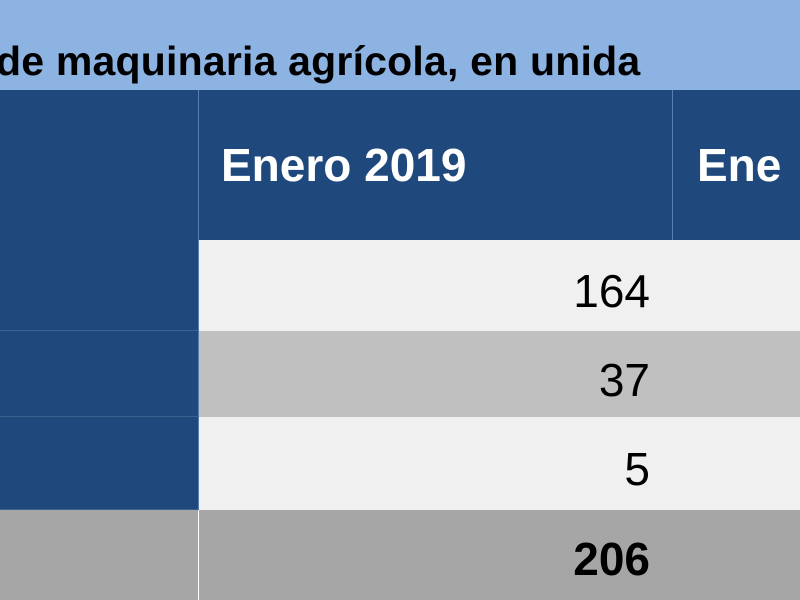  I want to click on header-cell-enero-2019: Enero 2019, so click(435, 165).